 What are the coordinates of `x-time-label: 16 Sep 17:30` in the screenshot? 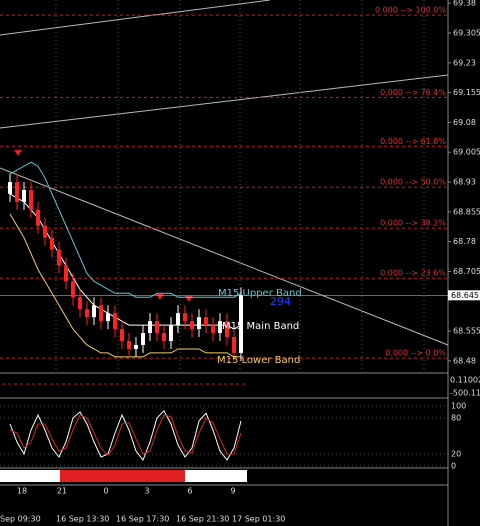 It's located at (142, 519).